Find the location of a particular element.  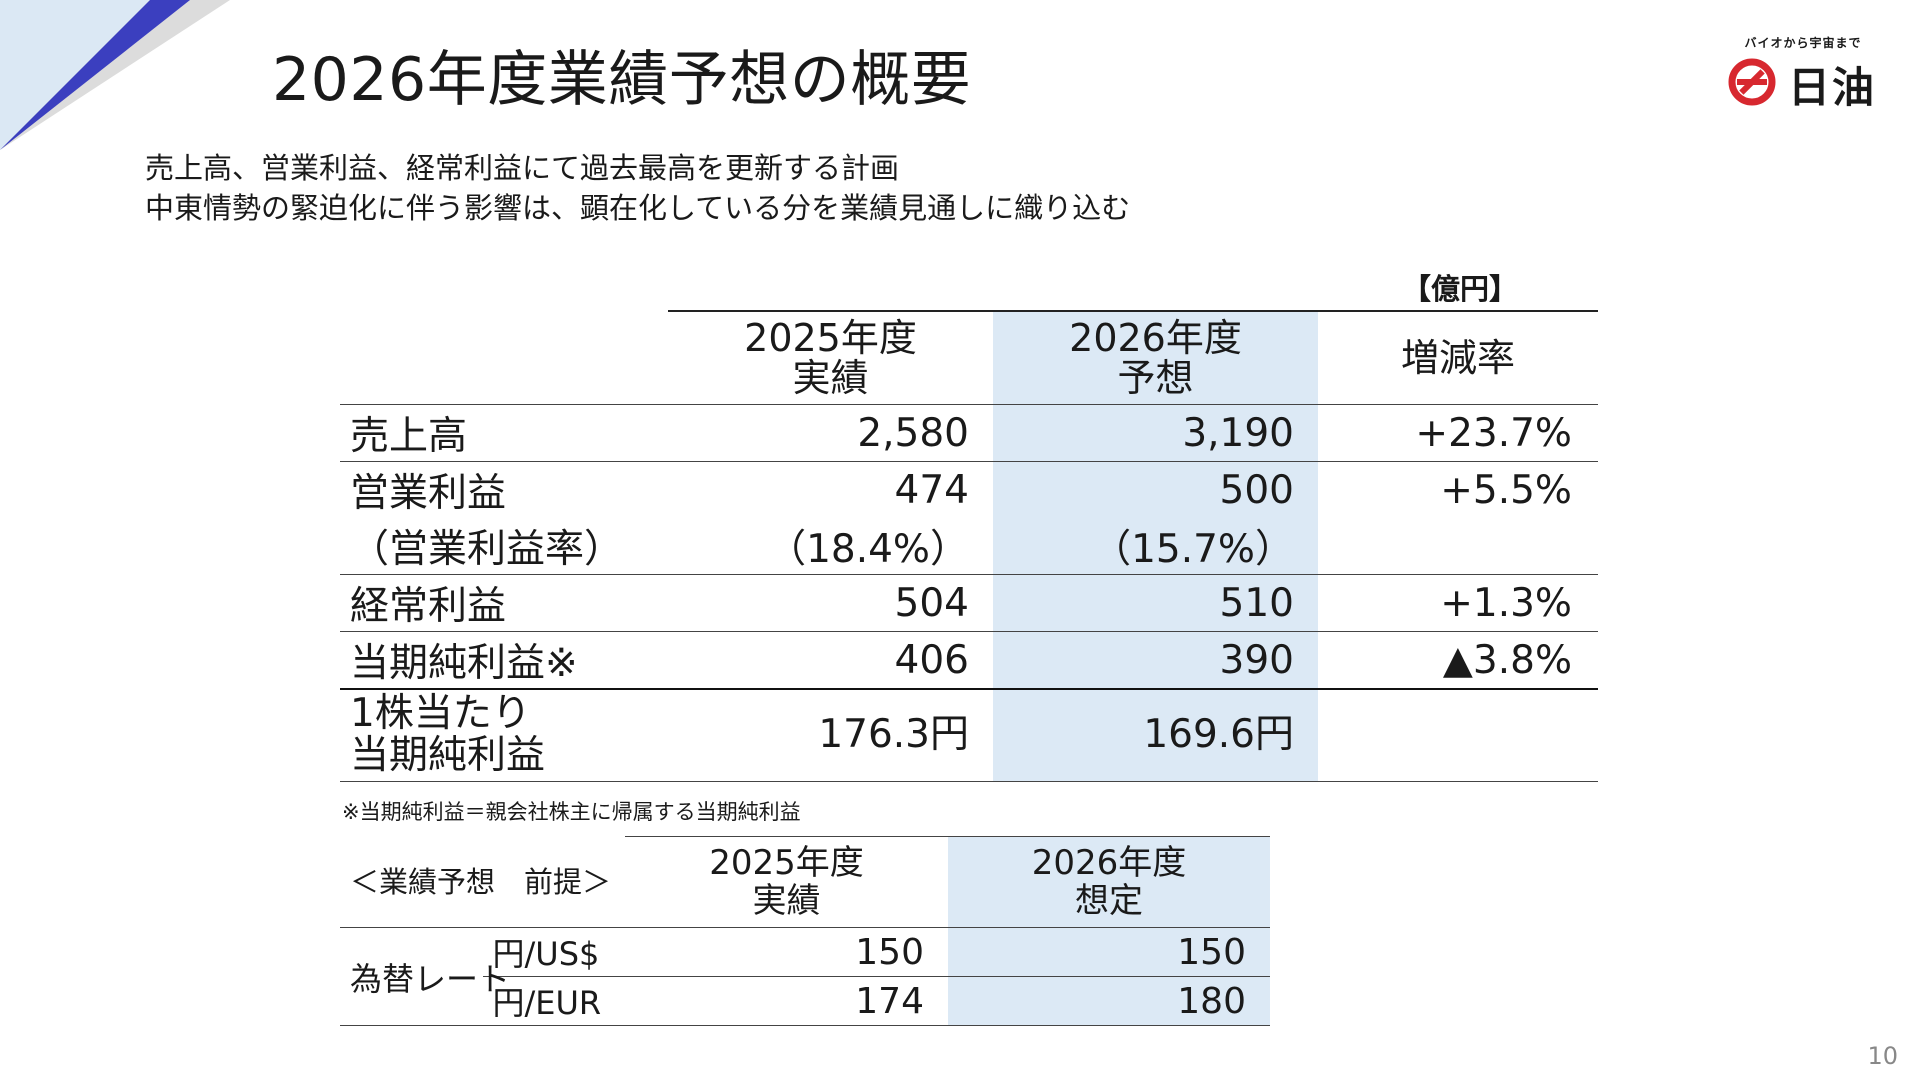

table-row: 営業利益 474 500 +5.5% is located at coordinates (969, 489).